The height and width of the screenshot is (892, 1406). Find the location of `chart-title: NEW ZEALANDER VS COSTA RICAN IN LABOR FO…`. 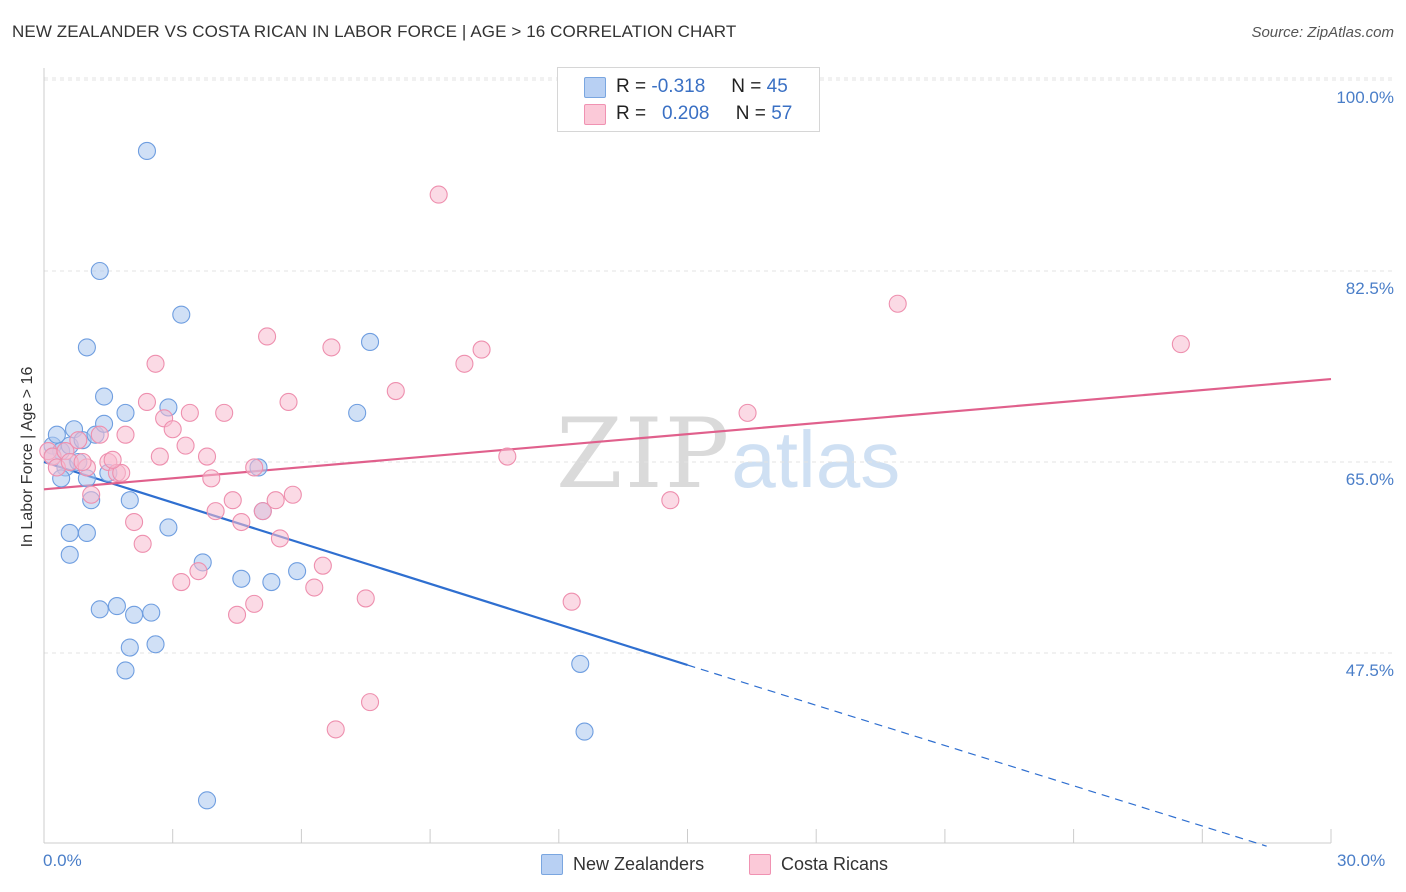

chart-title: NEW ZEALANDER VS COSTA RICAN IN LABOR FO… is located at coordinates (374, 31).